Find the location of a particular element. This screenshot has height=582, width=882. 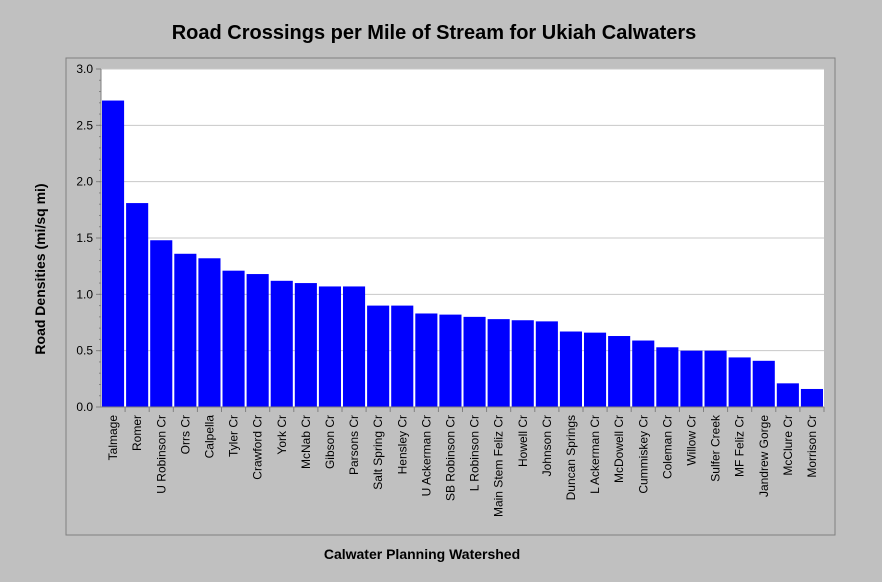

x-tick-label: MF Feliz Cr is located at coordinates (740, 446).